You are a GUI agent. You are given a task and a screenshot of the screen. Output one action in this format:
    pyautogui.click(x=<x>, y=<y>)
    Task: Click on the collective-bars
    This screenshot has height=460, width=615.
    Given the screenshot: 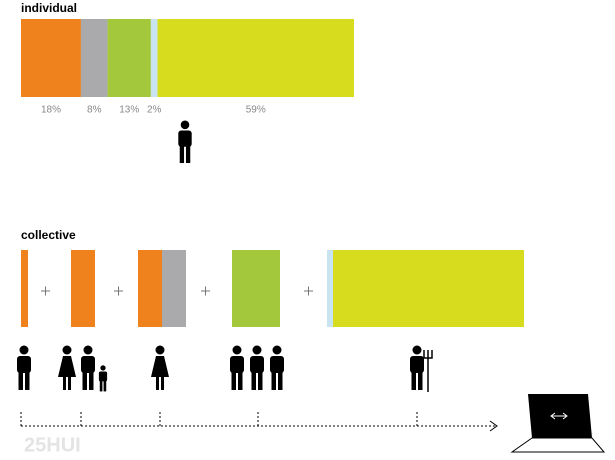 What is the action you would take?
    pyautogui.click(x=272, y=288)
    